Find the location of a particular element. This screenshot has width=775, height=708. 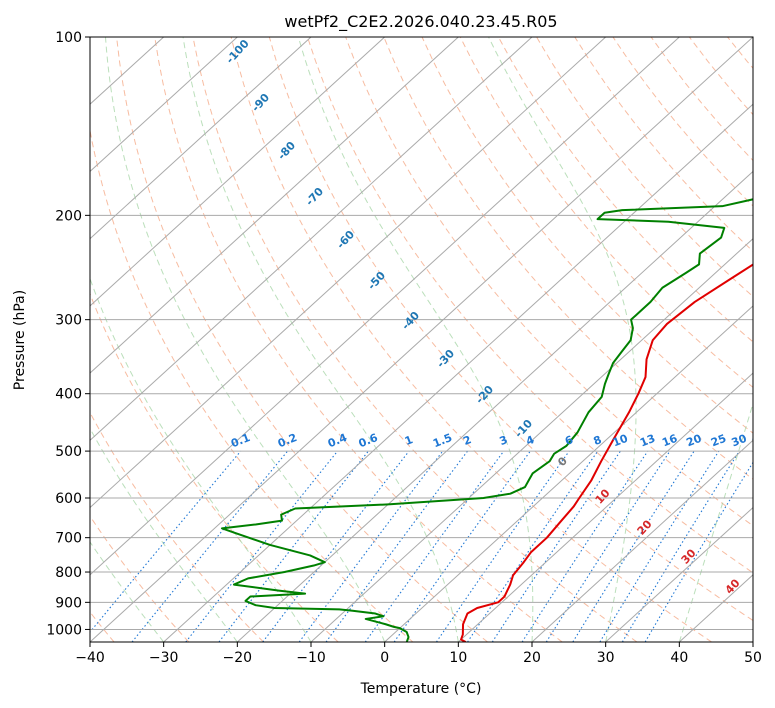

y-tick-label: 300 is located at coordinates (68, 321).